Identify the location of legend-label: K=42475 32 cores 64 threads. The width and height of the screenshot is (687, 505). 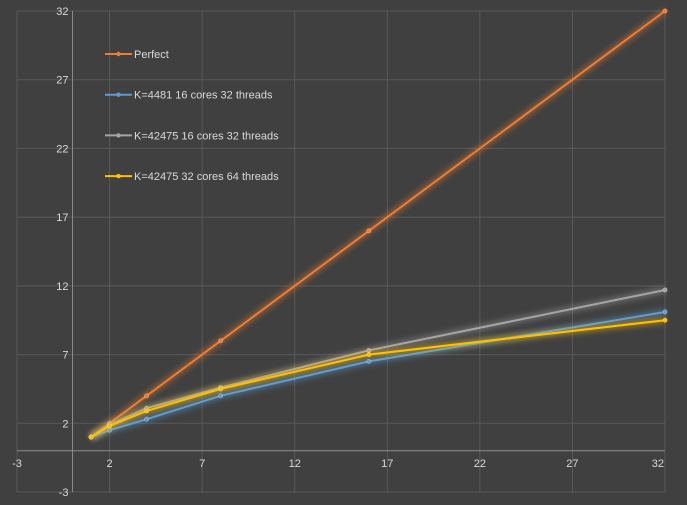
(206, 177).